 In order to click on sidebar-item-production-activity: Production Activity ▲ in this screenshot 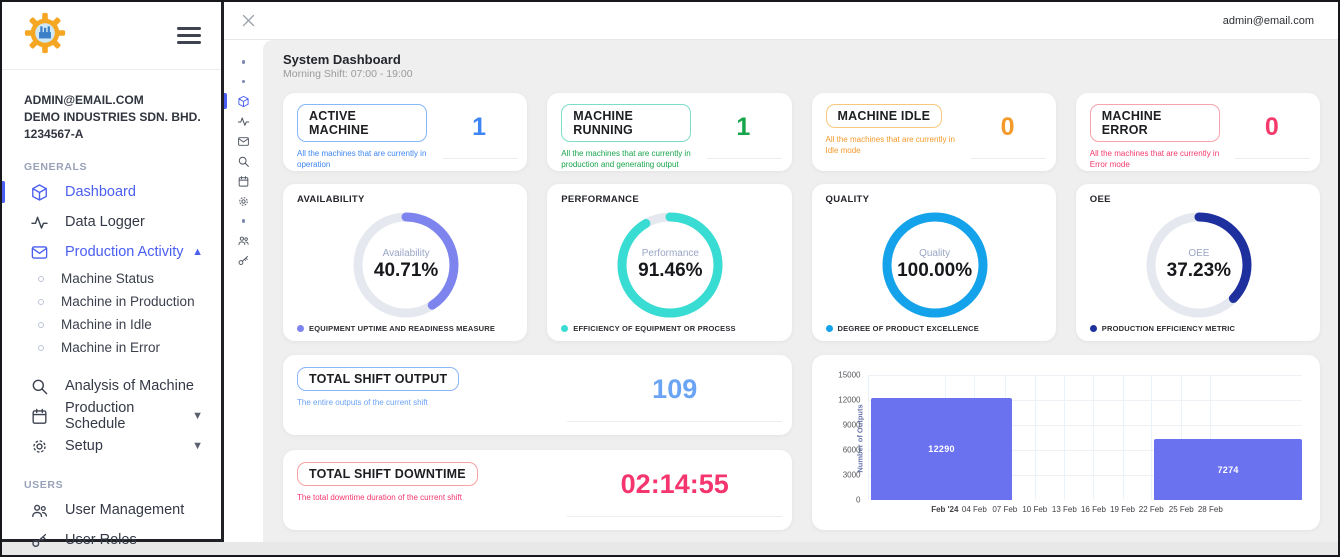, I will do `click(111, 252)`.